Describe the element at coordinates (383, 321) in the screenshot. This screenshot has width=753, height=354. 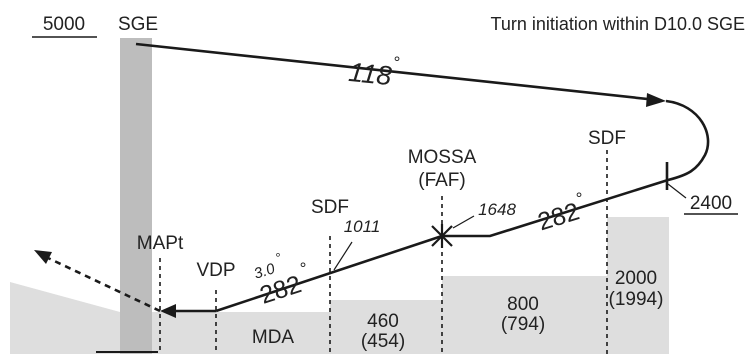
I see `seg1-altitude: 460` at that location.